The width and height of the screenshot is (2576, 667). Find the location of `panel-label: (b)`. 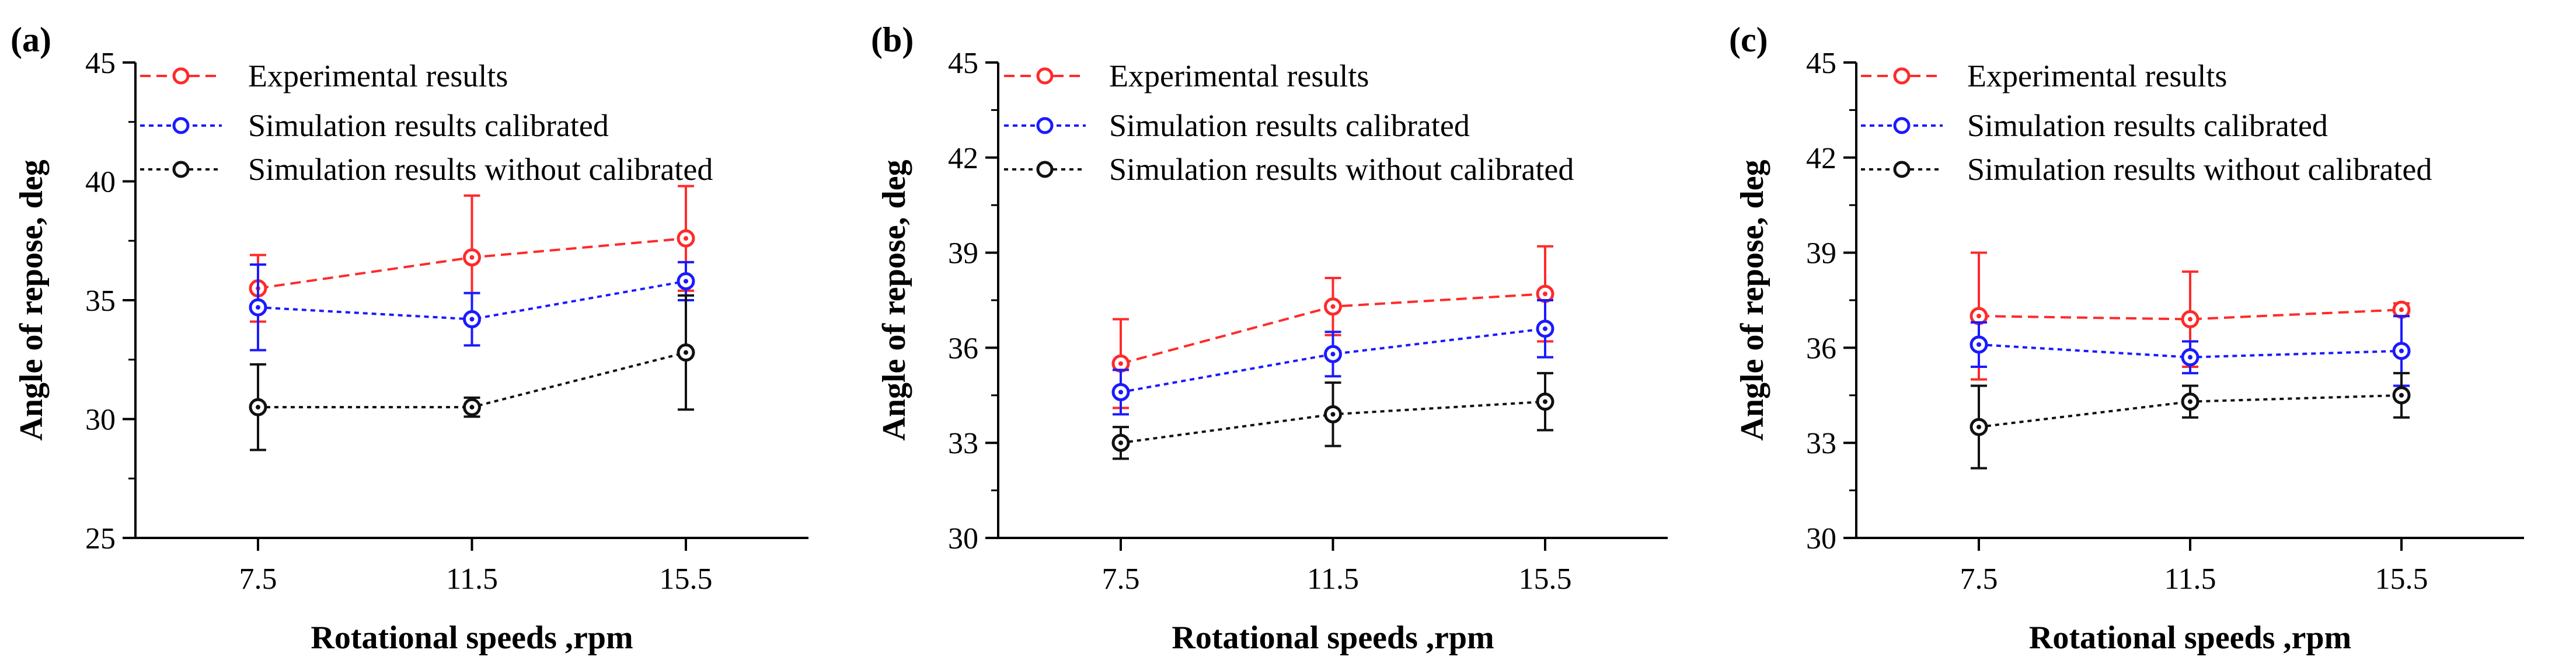

panel-label: (b) is located at coordinates (893, 39).